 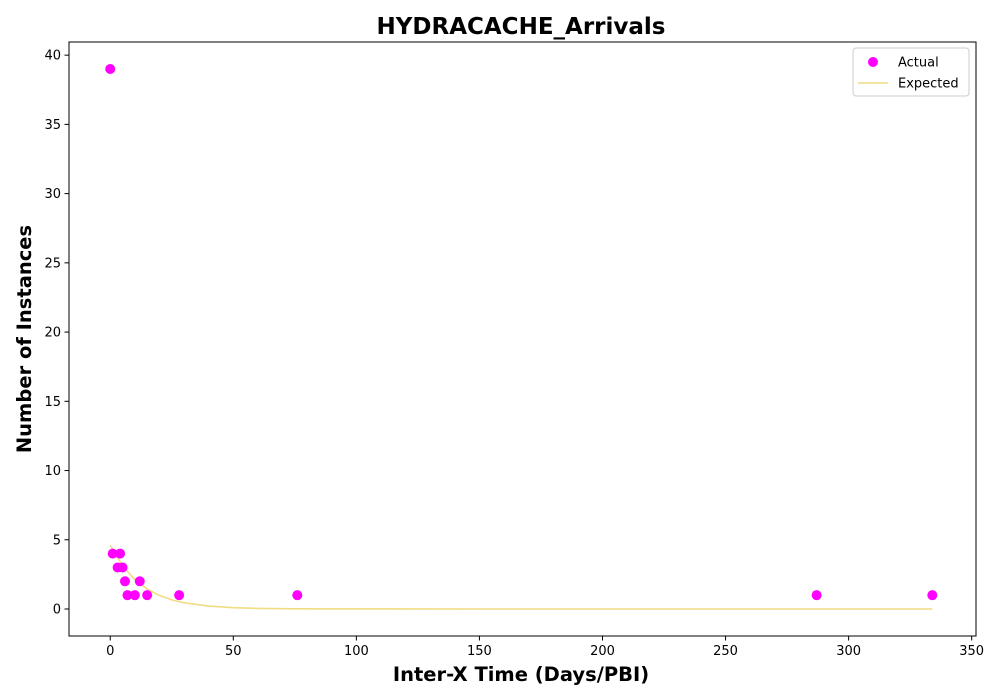 What do you see at coordinates (110, 651) in the screenshot?
I see `x-tick-label: 0` at bounding box center [110, 651].